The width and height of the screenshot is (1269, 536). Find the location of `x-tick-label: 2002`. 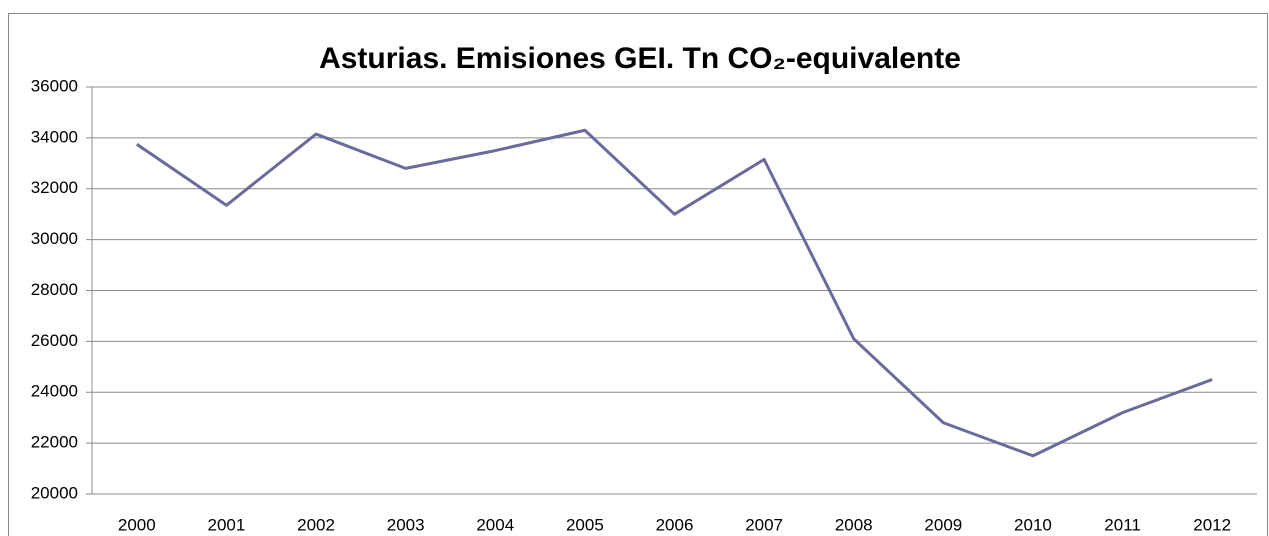

x-tick-label: 2002 is located at coordinates (316, 524).